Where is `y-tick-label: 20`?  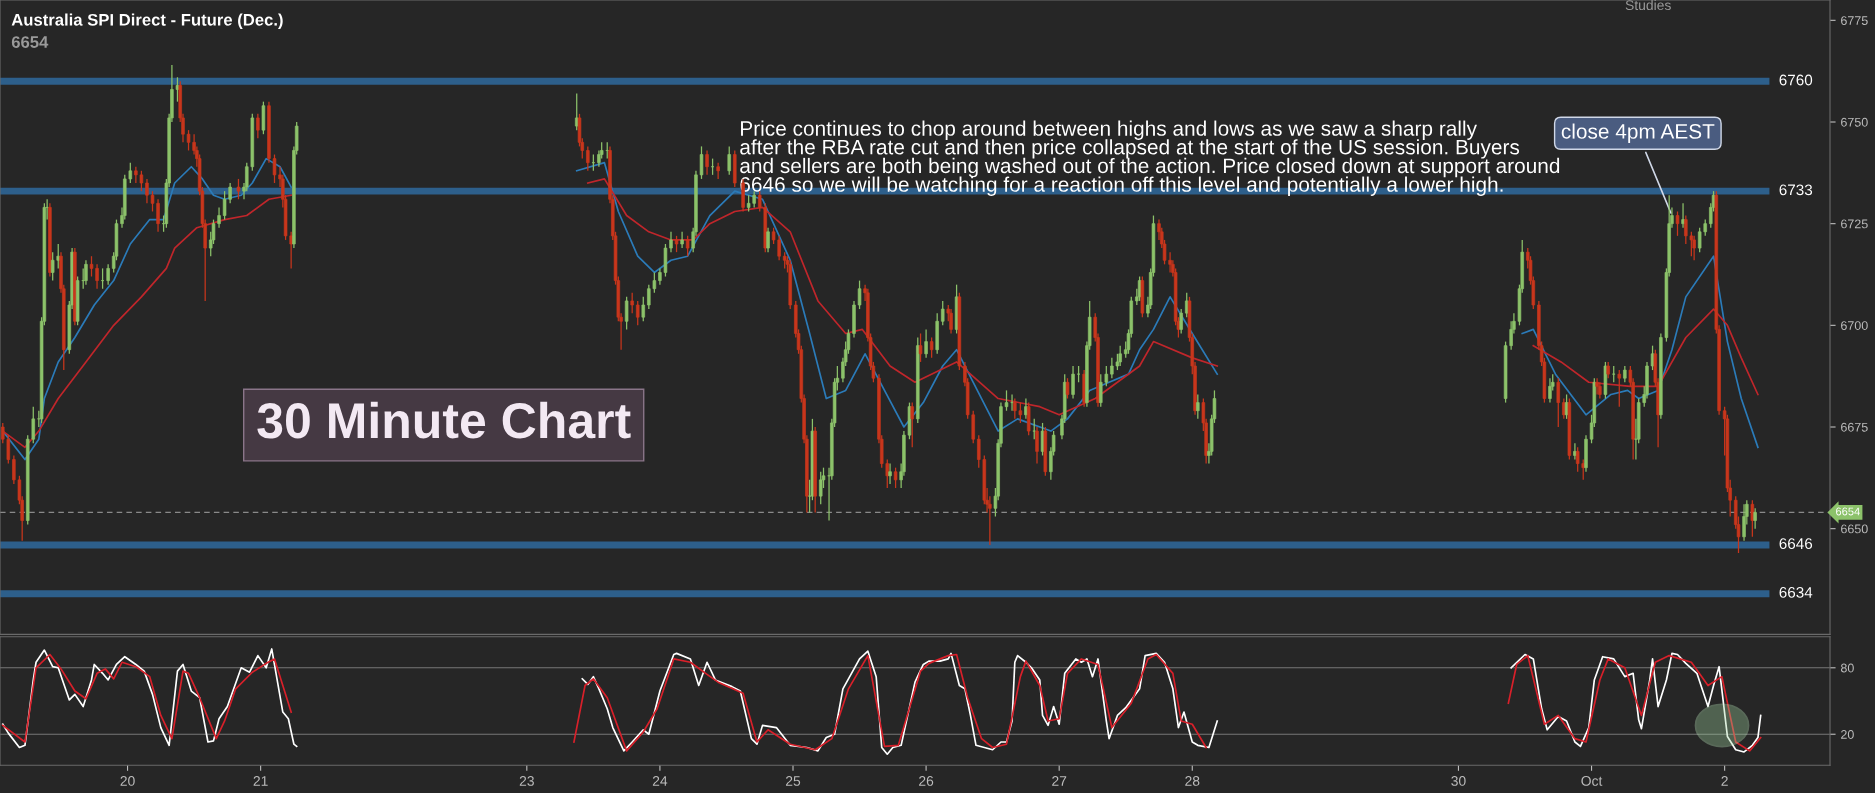 y-tick-label: 20 is located at coordinates (1847, 734).